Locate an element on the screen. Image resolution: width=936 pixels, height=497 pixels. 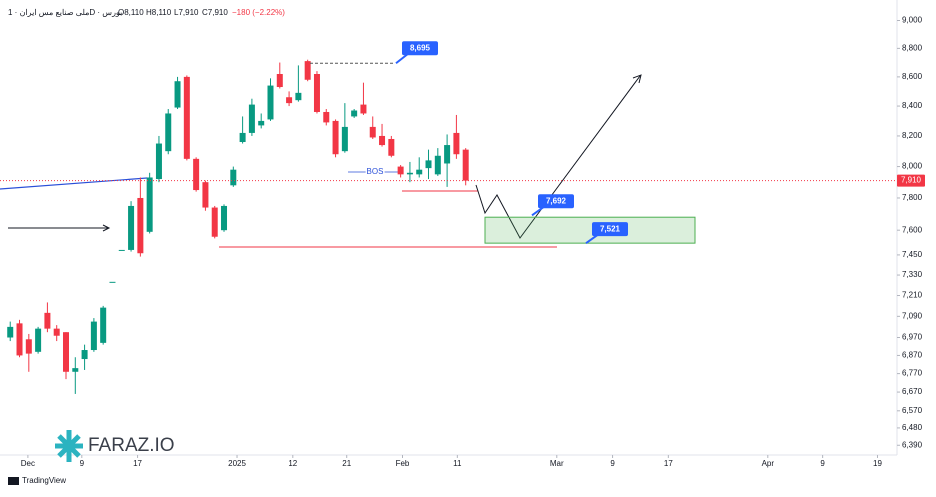
ohlc-low: L7,910 is located at coordinates (186, 12).